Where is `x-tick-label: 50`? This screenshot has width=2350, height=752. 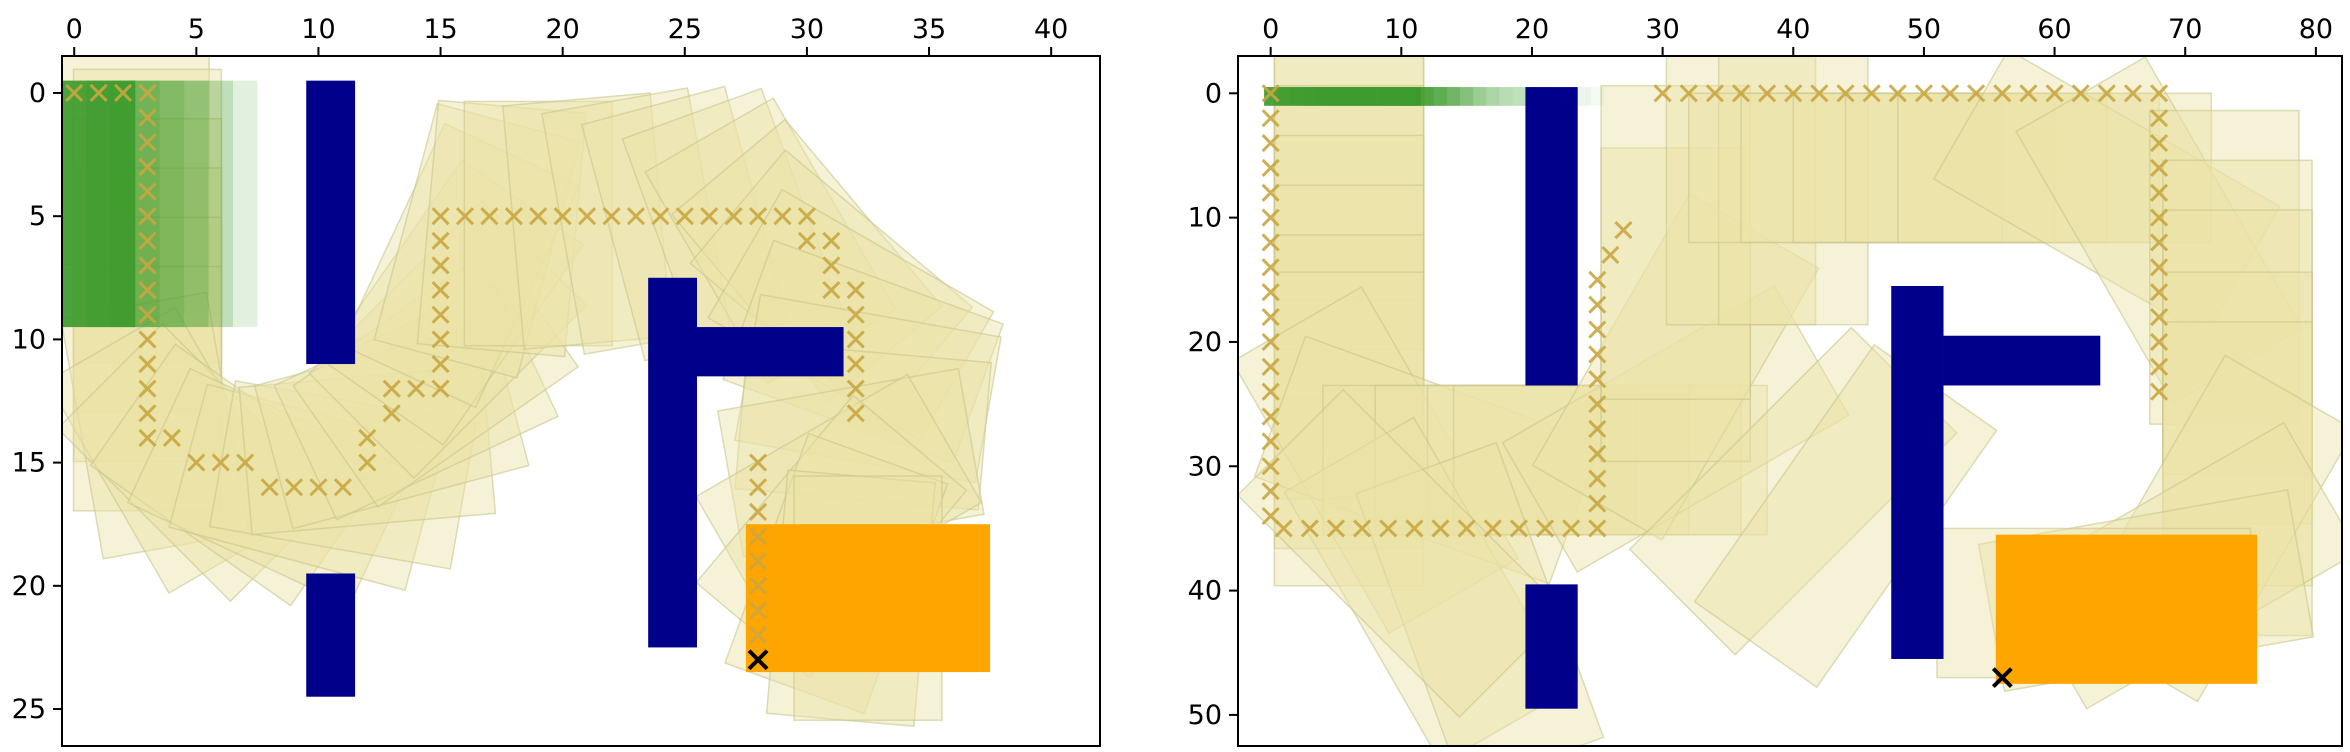 x-tick-label: 50 is located at coordinates (1924, 29).